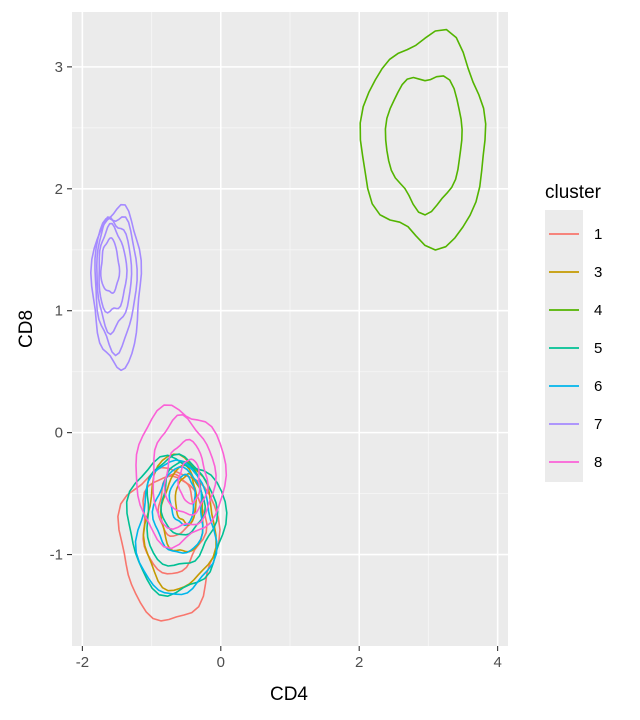 This screenshot has width=640, height=720. I want to click on legend-key-background, so click(564, 346).